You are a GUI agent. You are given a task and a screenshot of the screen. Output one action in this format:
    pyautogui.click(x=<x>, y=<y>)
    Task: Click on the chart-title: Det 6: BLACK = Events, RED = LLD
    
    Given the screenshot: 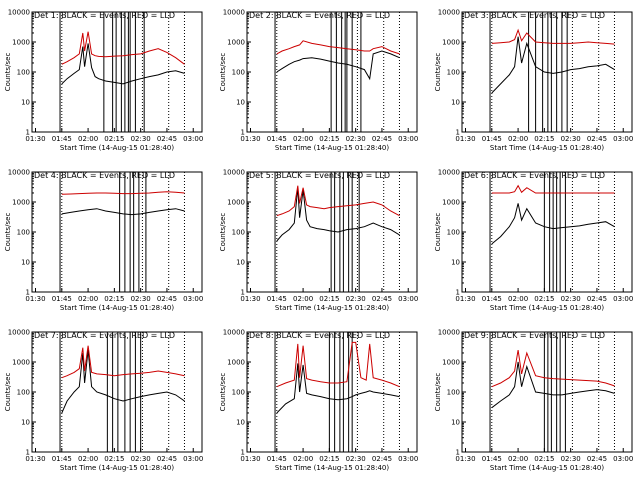 What is the action you would take?
    pyautogui.click(x=534, y=175)
    